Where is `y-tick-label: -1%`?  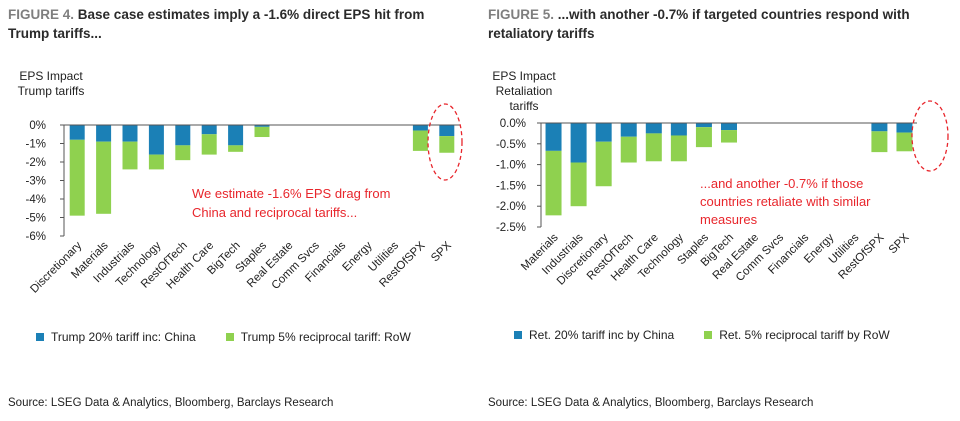
y-tick-label: -1% is located at coordinates (36, 145).